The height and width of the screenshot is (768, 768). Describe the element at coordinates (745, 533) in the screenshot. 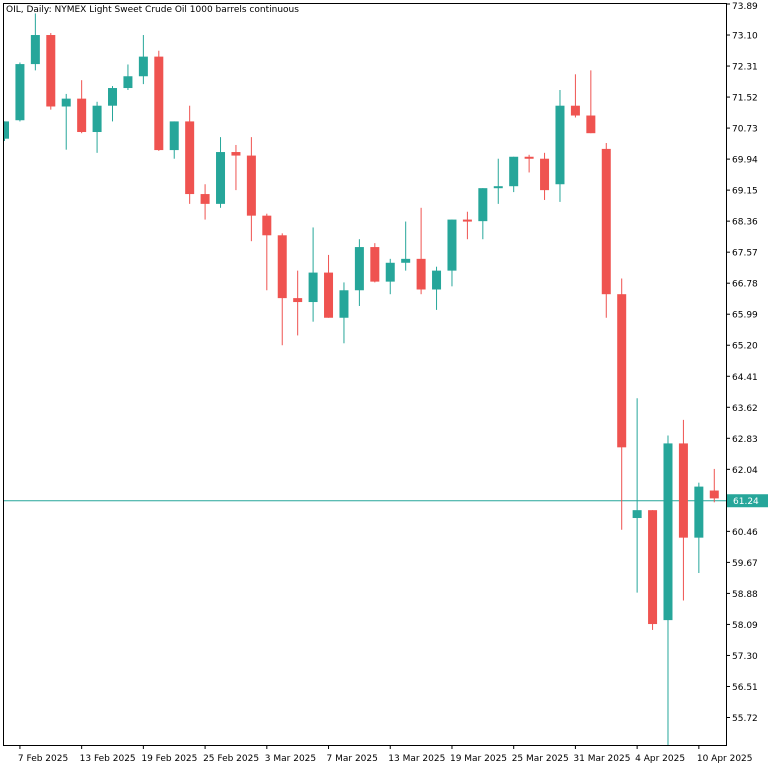

I see `price-tick-label: 60.46` at that location.